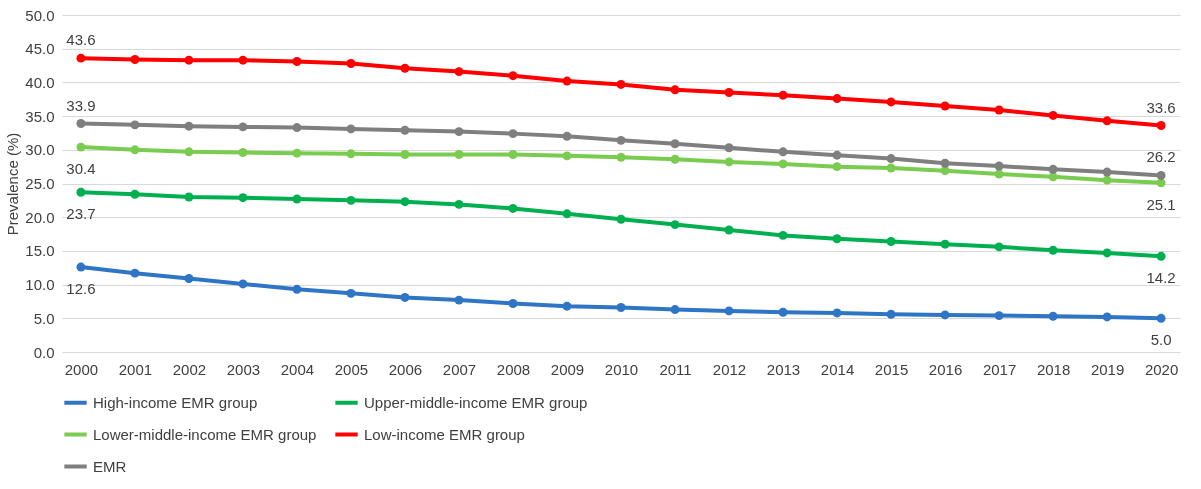 The height and width of the screenshot is (489, 1201). Describe the element at coordinates (40, 82) in the screenshot. I see `y-tick-label: 40.0` at that location.